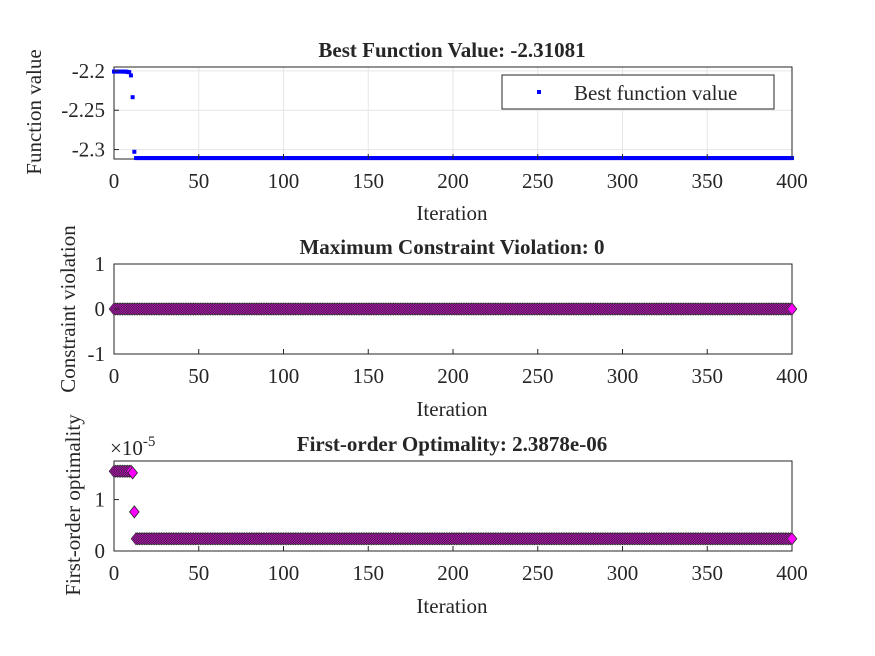 The height and width of the screenshot is (656, 875). Describe the element at coordinates (34, 111) in the screenshot. I see `y-axis-label: Function value` at that location.